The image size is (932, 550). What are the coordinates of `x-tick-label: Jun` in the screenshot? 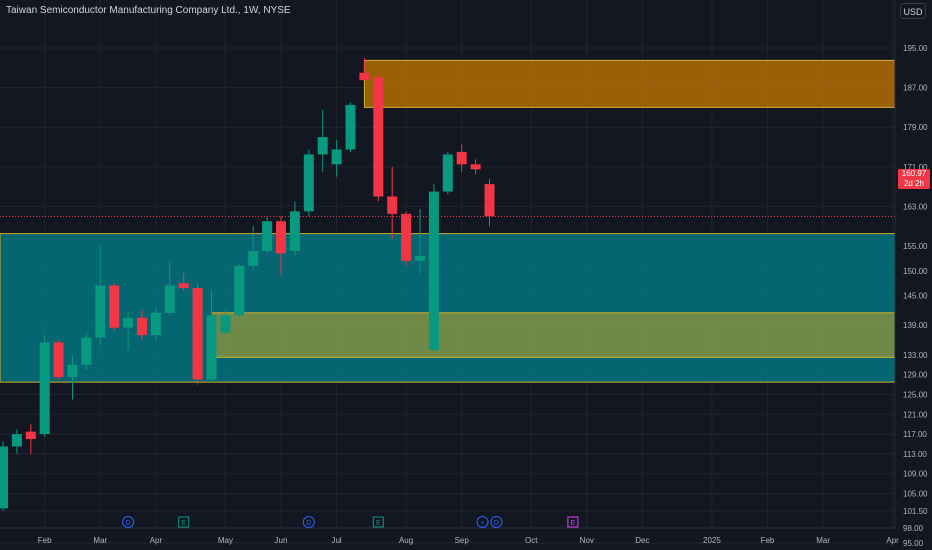 It's located at (281, 540).